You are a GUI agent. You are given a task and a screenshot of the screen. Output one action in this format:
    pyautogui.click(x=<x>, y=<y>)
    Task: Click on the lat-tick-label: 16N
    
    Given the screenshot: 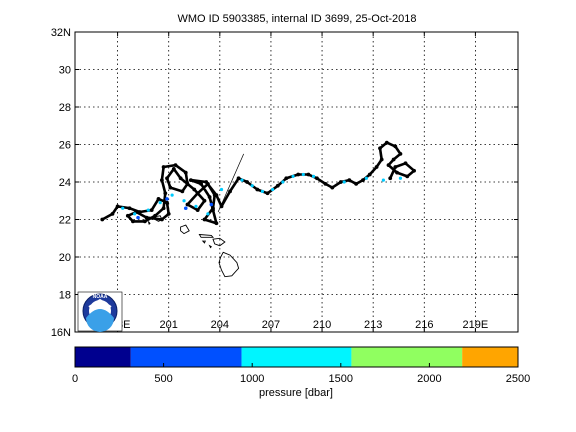 What is the action you would take?
    pyautogui.click(x=61, y=333)
    